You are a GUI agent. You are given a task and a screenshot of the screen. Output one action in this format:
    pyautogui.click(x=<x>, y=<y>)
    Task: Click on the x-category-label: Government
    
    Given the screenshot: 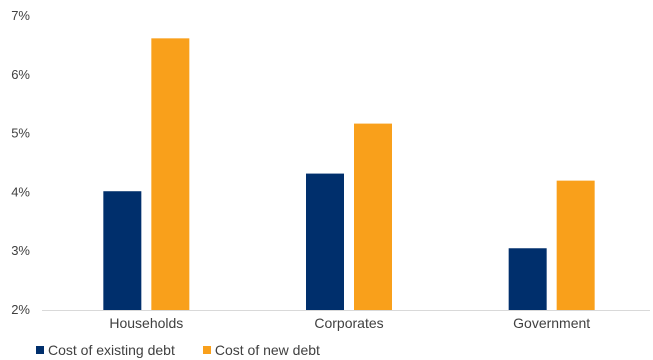 What is the action you would take?
    pyautogui.click(x=551, y=323)
    